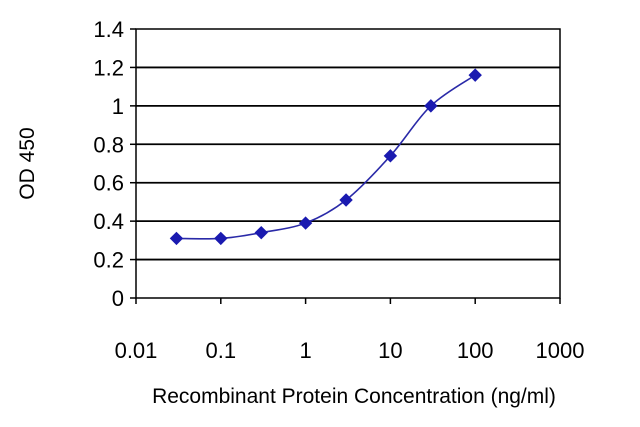 The width and height of the screenshot is (640, 427). Describe the element at coordinates (108, 144) in the screenshot. I see `y-tick-label: 0.8` at that location.